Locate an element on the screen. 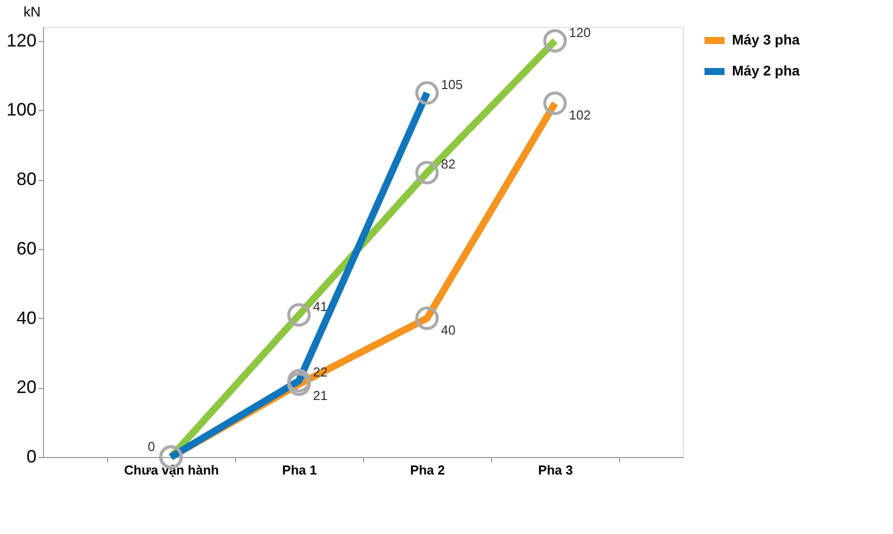  y-tick-label: 20 is located at coordinates (26, 387).